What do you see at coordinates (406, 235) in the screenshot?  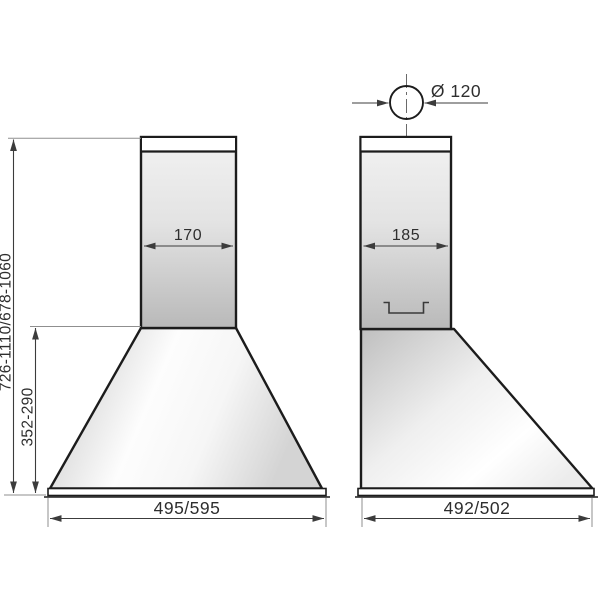 I see `side-chimney-depth-label: 185` at bounding box center [406, 235].